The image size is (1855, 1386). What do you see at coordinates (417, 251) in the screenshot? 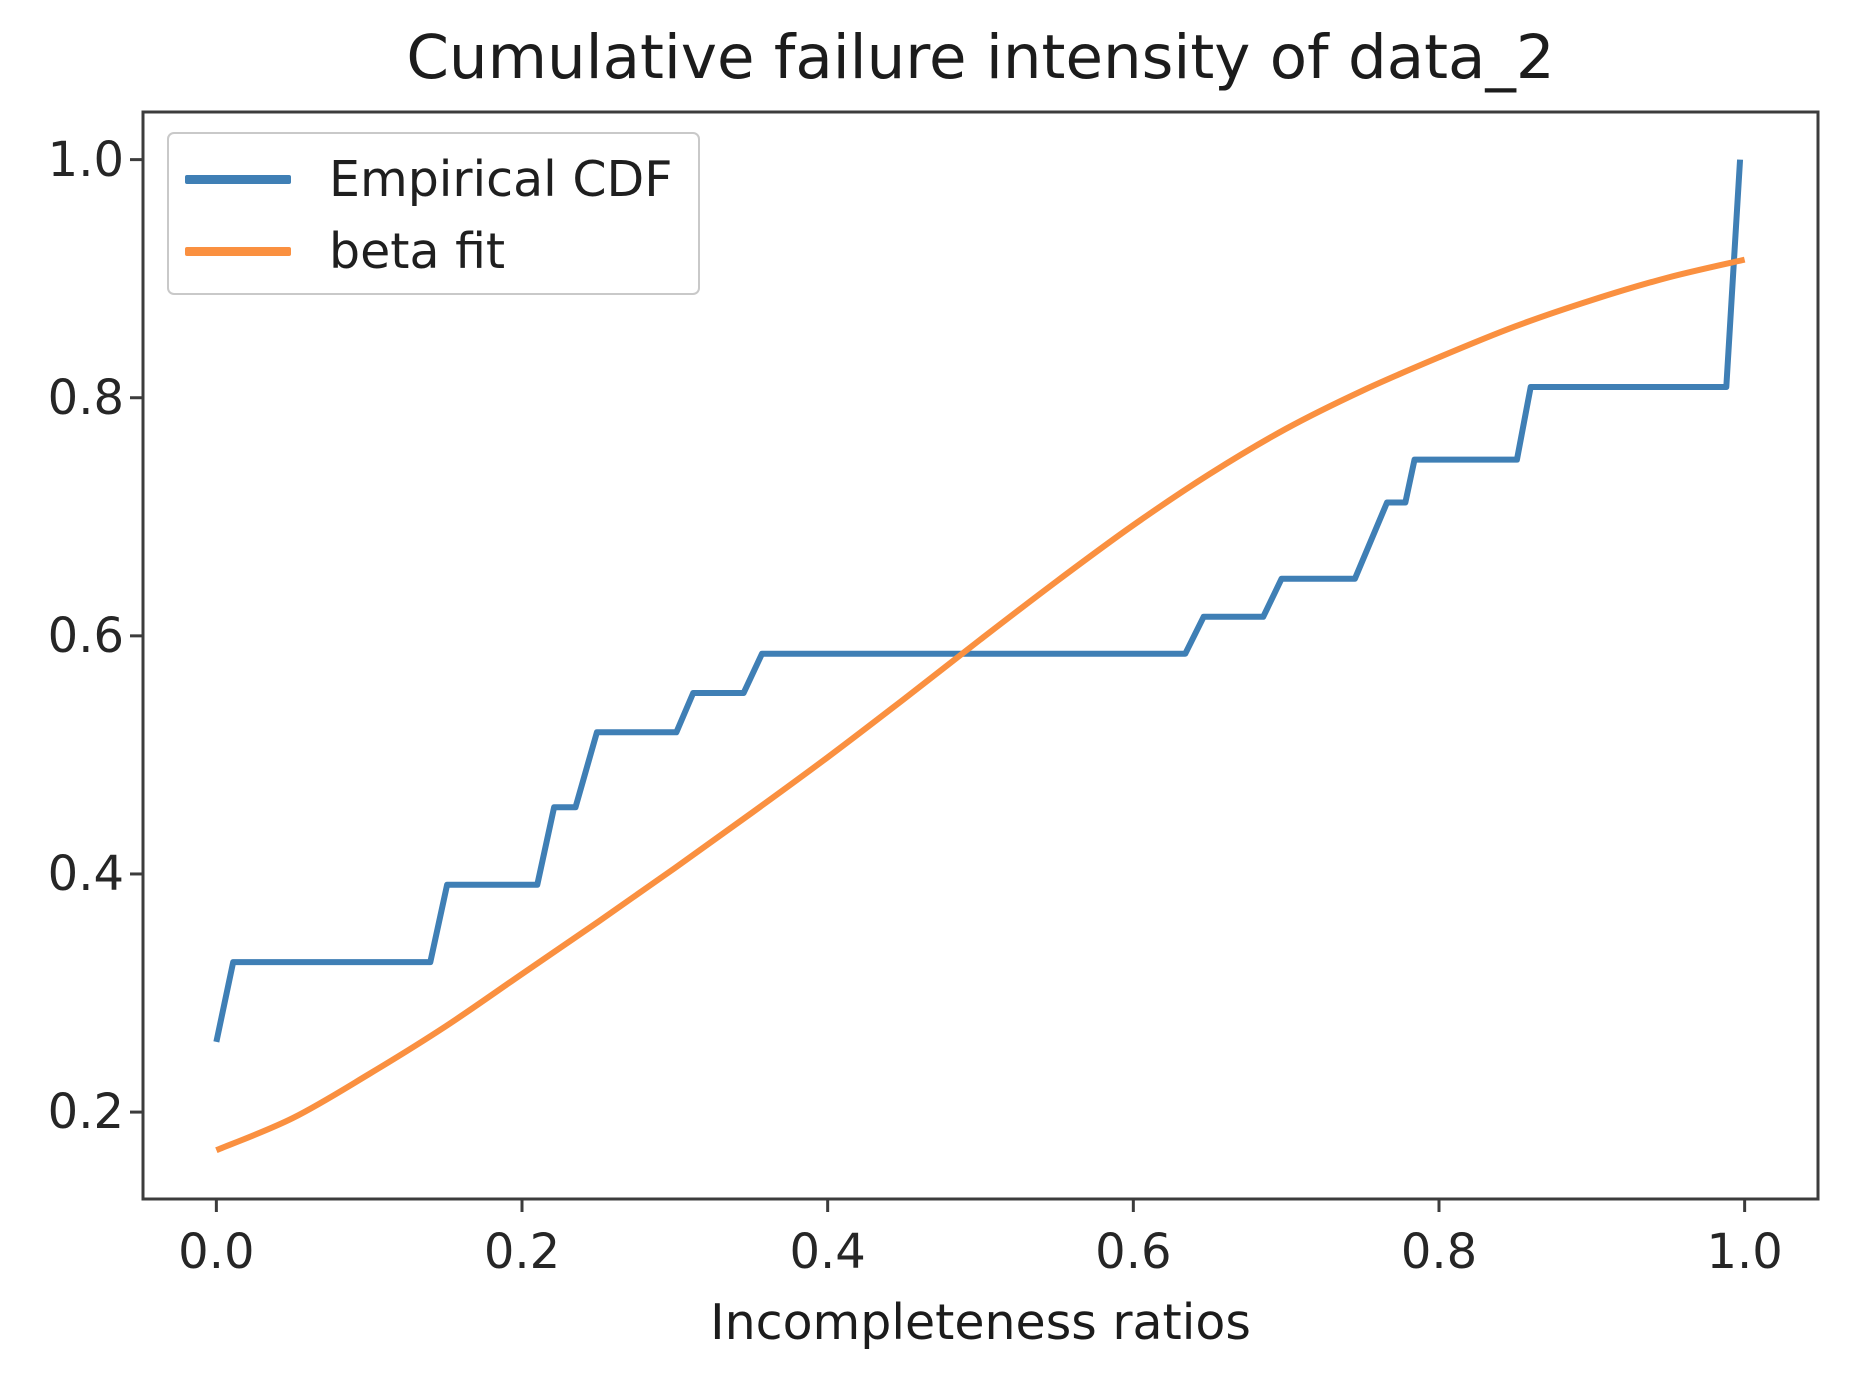
I see `legend-label-beta-fit: beta fit` at bounding box center [417, 251].